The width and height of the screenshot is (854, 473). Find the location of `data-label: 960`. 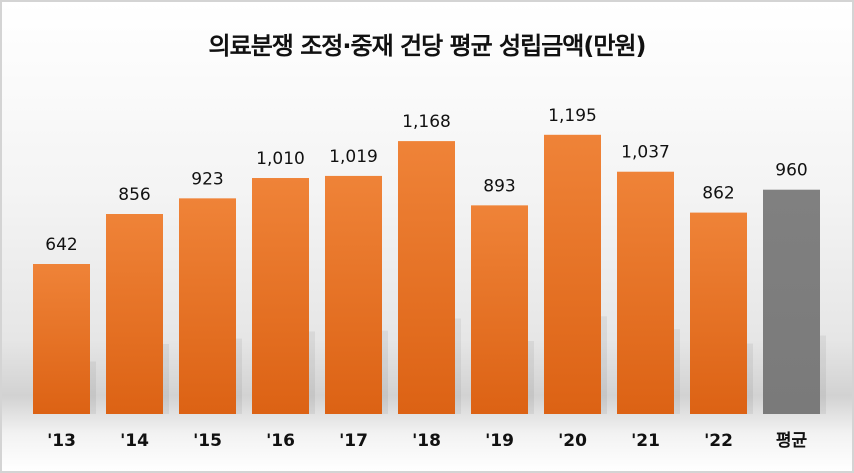

data-label: 960 is located at coordinates (791, 171).